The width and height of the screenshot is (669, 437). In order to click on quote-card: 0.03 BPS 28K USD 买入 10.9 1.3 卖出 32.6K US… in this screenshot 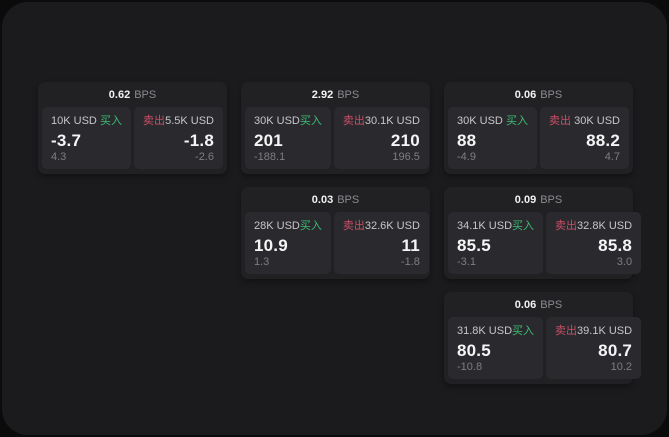, I will do `click(335, 233)`.